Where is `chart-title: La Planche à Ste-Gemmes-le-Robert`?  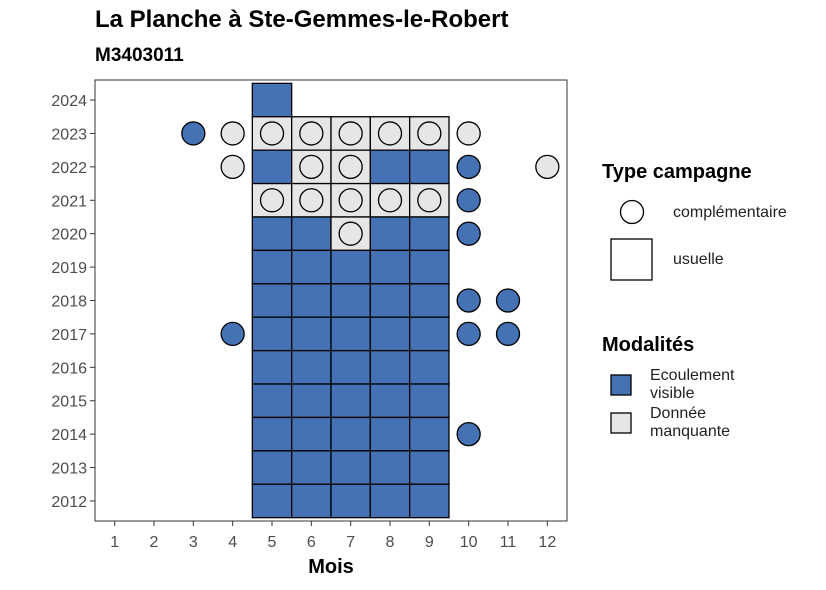 chart-title: La Planche à Ste-Gemmes-le-Robert is located at coordinates (302, 19).